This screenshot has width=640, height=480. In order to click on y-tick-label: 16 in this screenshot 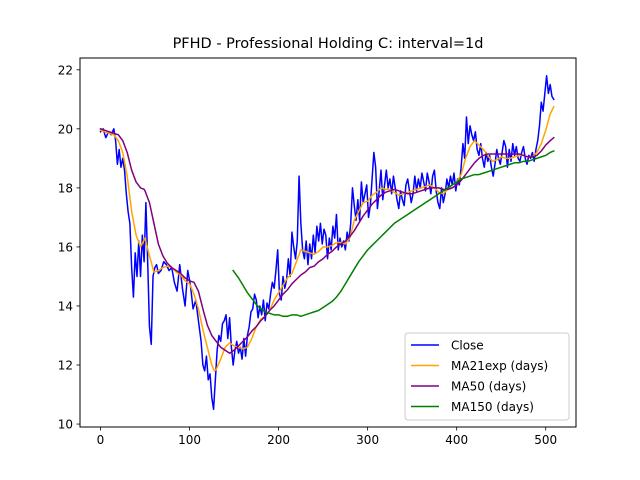, I will do `click(65, 247)`.